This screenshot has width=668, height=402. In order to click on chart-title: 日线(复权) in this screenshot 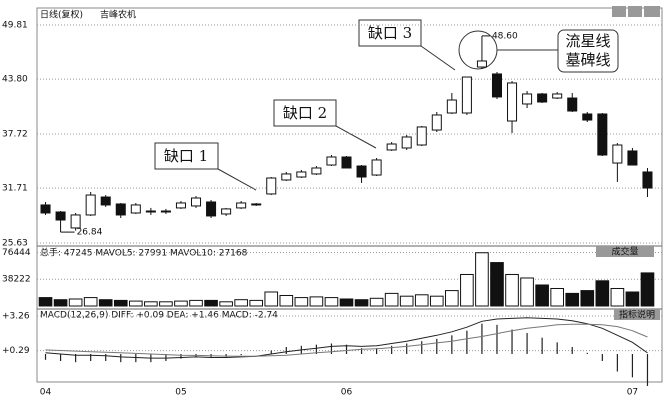, I will do `click(61, 15)`.